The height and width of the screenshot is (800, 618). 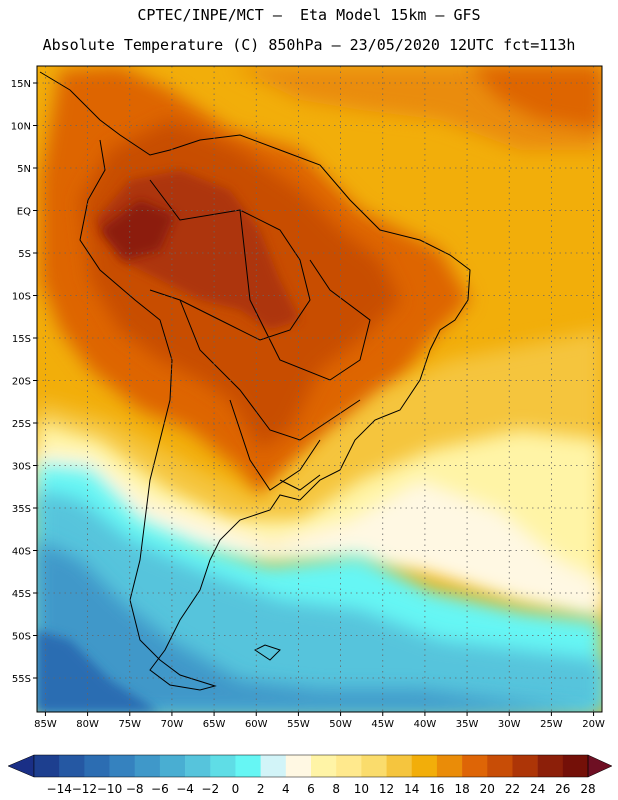 What do you see at coordinates (512, 789) in the screenshot?
I see `colorbar-label: 22` at bounding box center [512, 789].